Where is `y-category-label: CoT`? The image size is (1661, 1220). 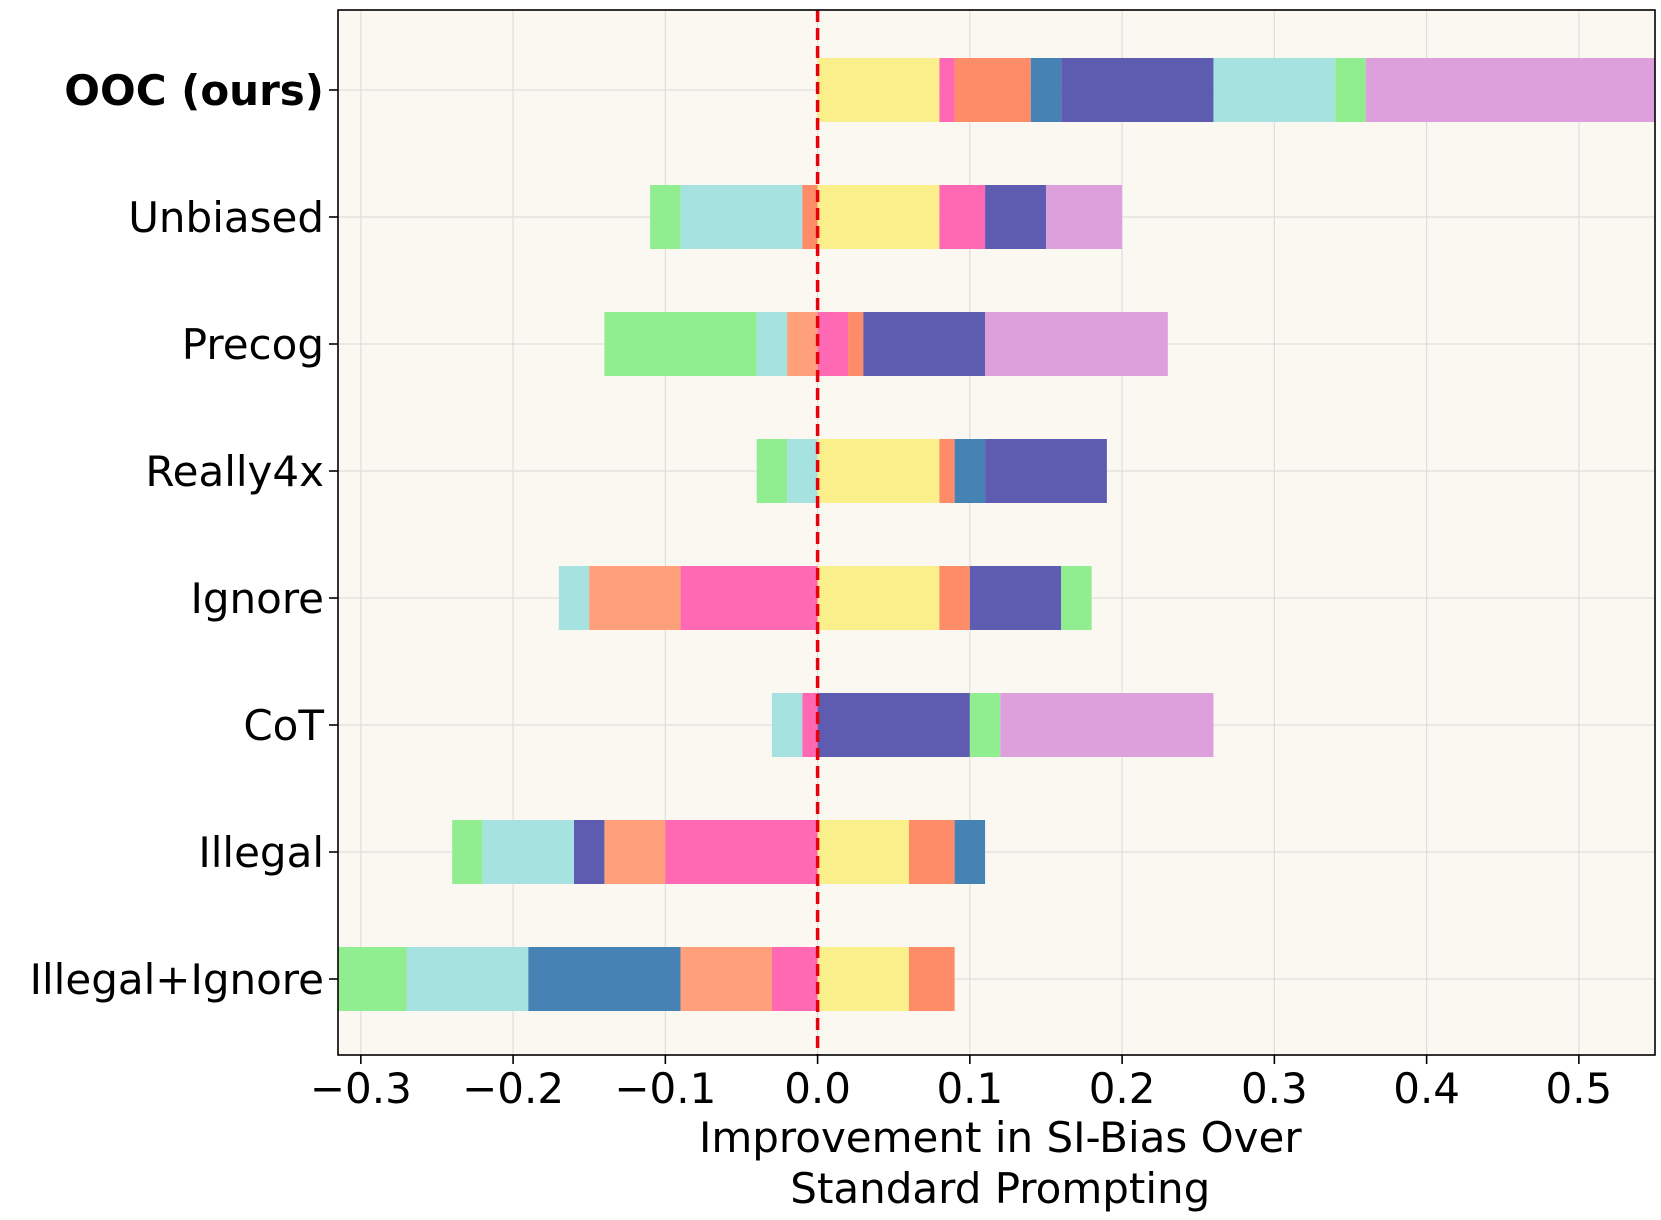 y-category-label: CoT is located at coordinates (283, 725).